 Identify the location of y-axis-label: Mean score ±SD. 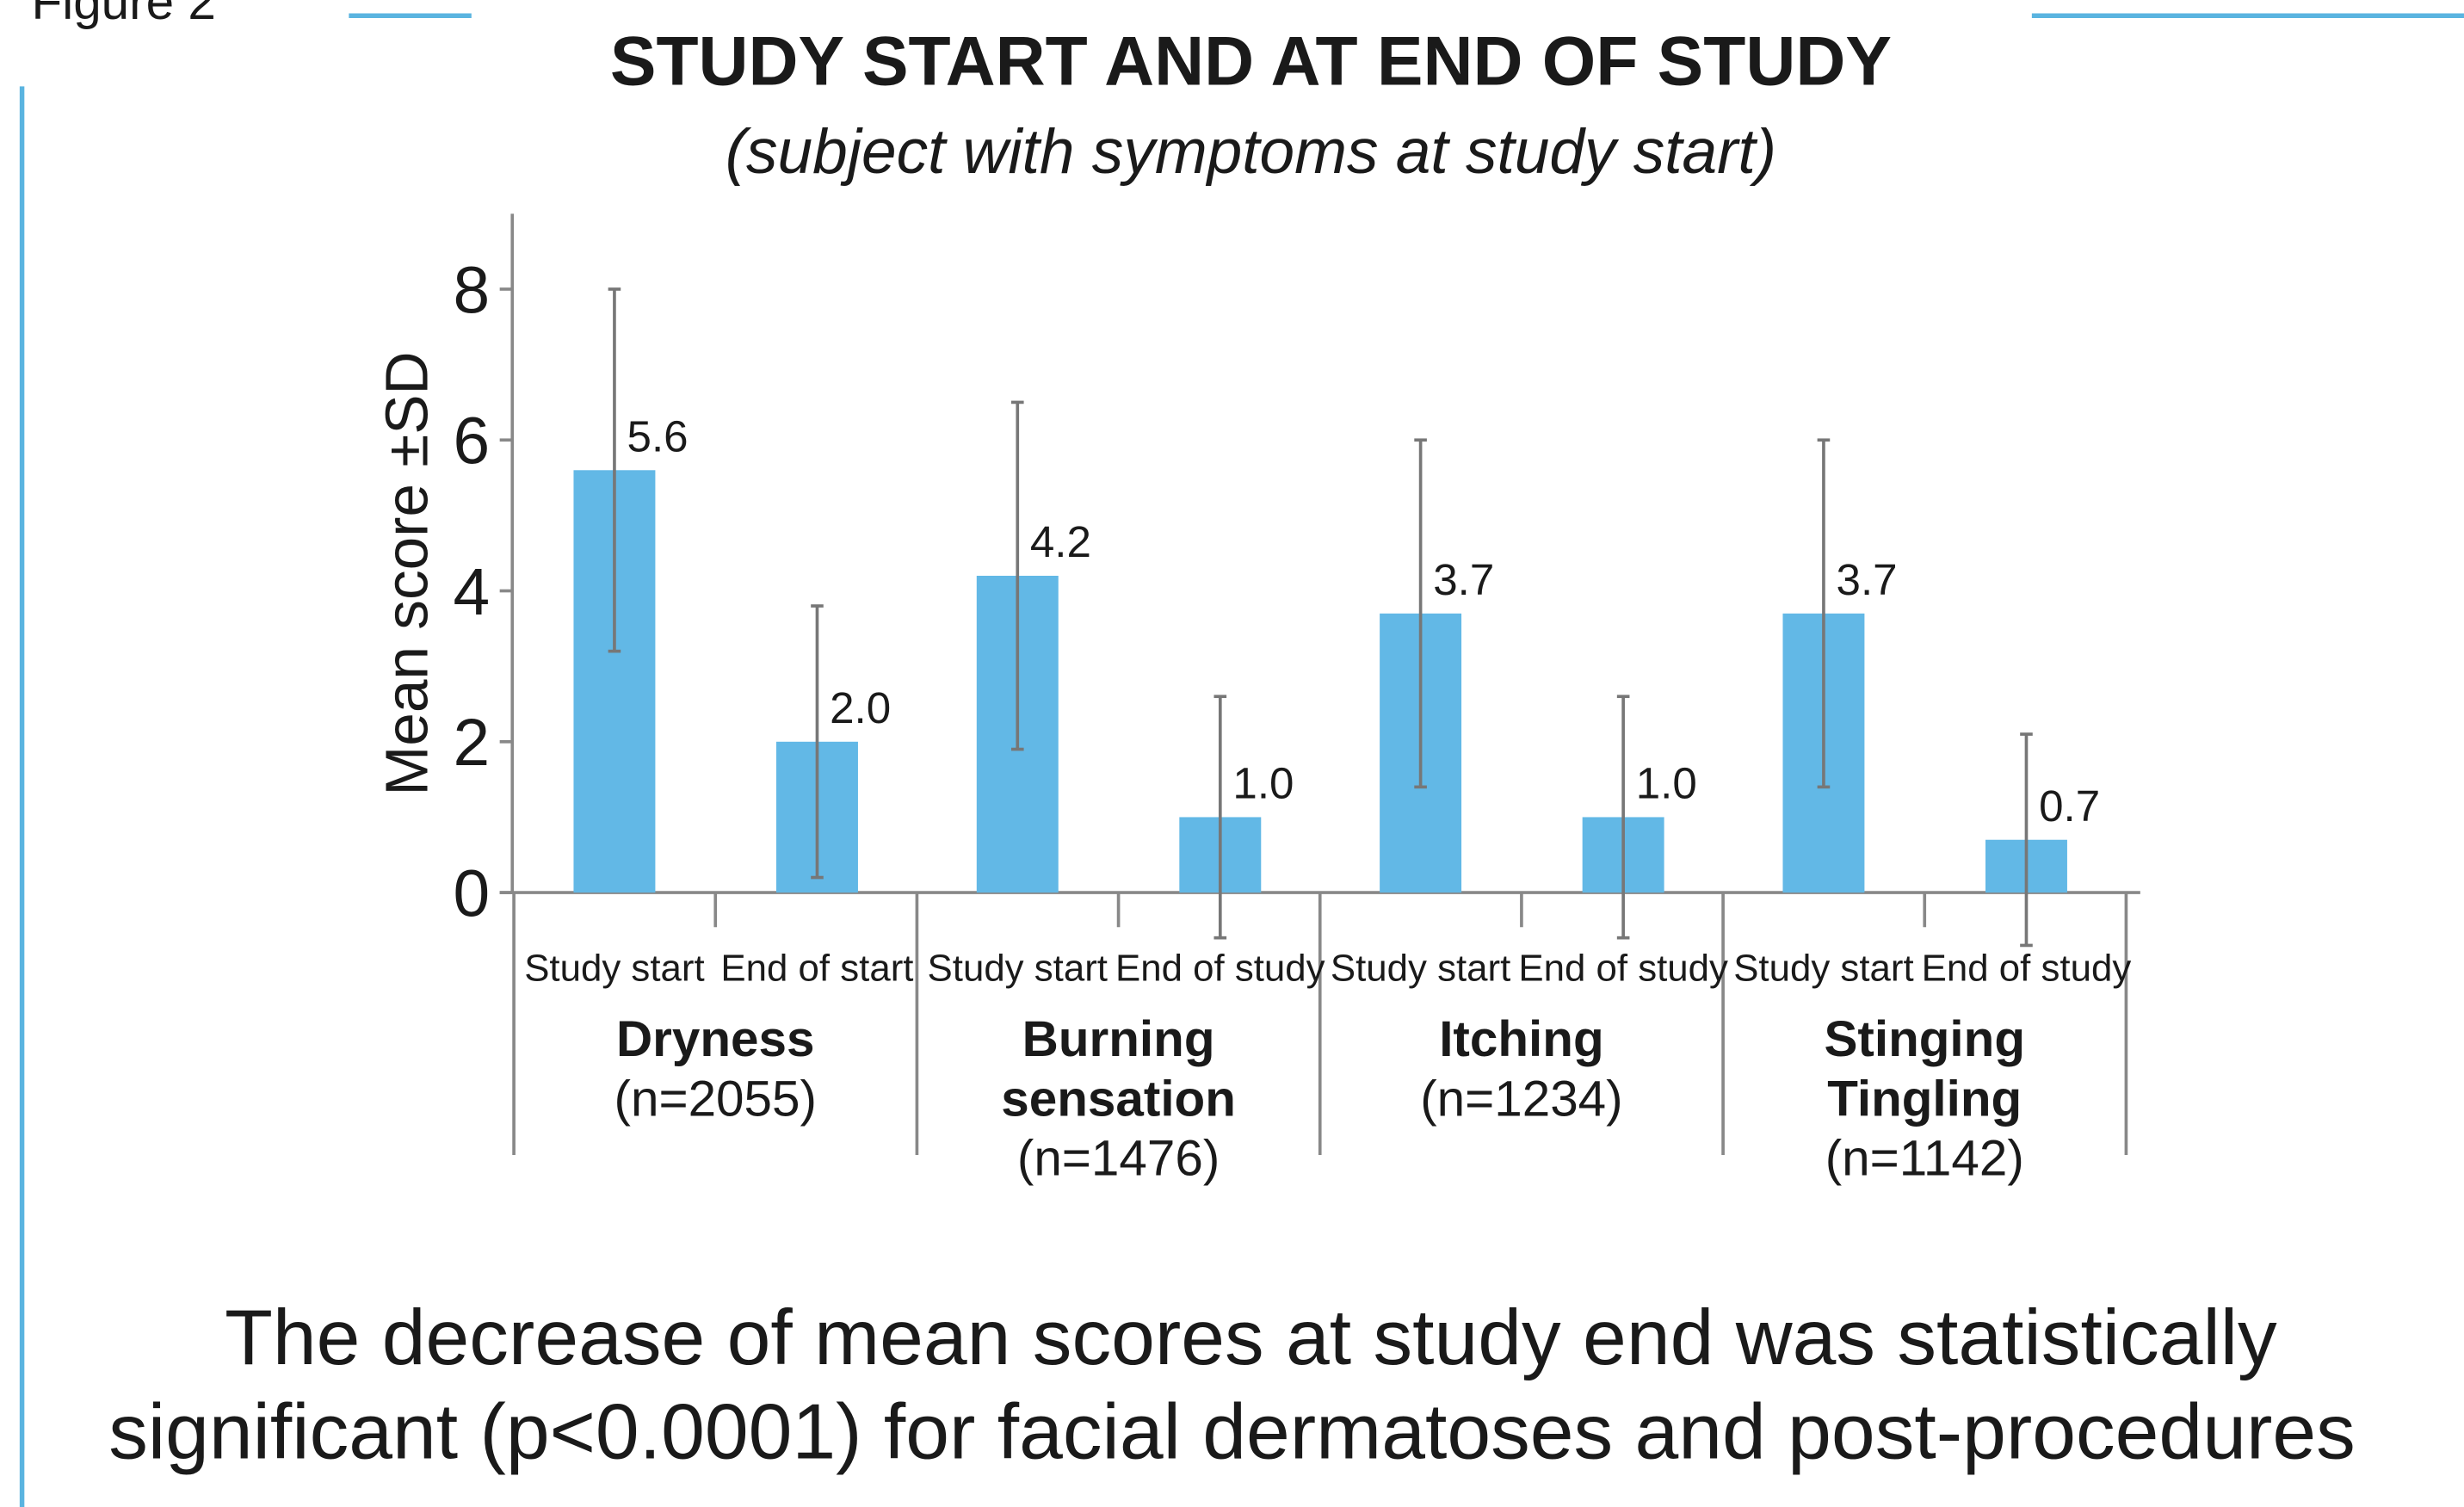
(407, 573).